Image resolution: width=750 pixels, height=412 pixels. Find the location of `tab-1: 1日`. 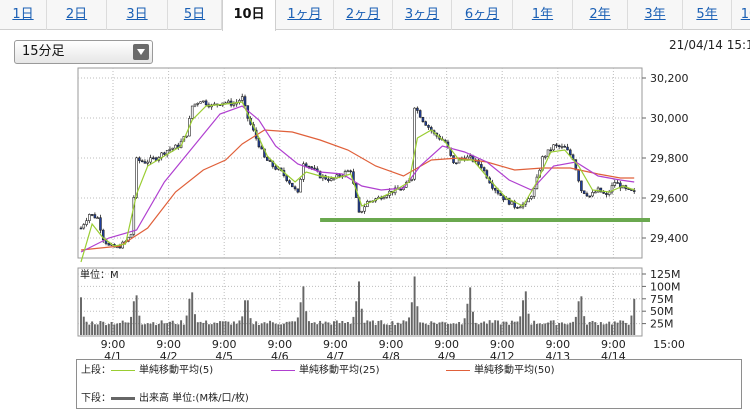

tab-1: 1日 is located at coordinates (23, 15).